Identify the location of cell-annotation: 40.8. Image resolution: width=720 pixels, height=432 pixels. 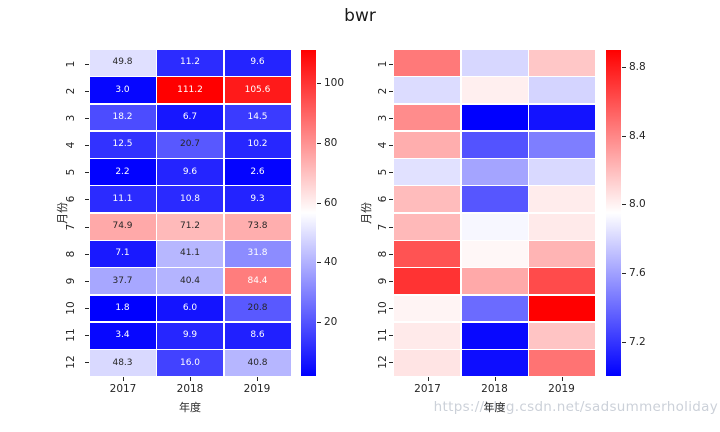
(257, 362).